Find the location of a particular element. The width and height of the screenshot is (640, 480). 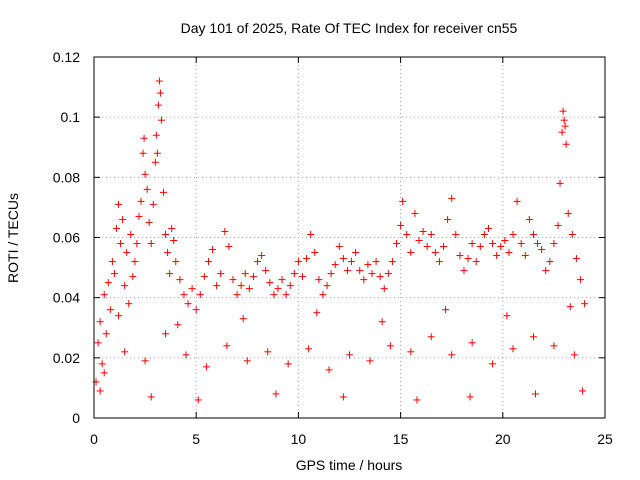

y-tick-label: 0.08 is located at coordinates (66, 177).